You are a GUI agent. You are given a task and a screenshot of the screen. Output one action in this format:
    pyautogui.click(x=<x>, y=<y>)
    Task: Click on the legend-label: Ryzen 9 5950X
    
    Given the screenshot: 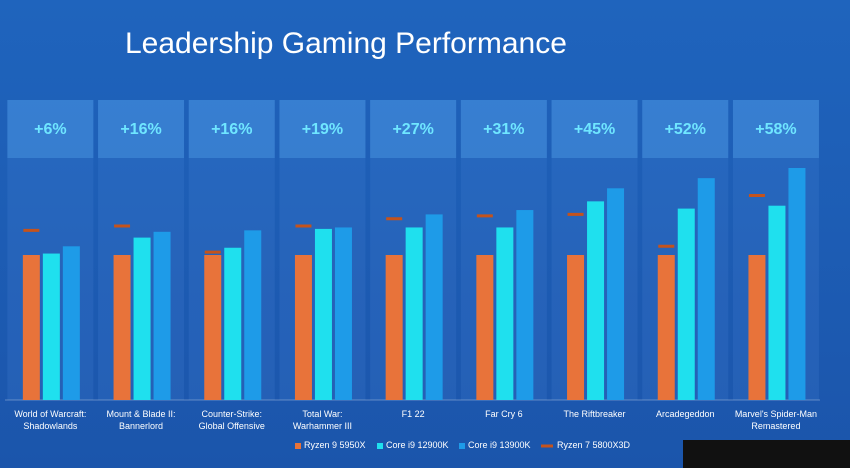 What is the action you would take?
    pyautogui.click(x=335, y=445)
    